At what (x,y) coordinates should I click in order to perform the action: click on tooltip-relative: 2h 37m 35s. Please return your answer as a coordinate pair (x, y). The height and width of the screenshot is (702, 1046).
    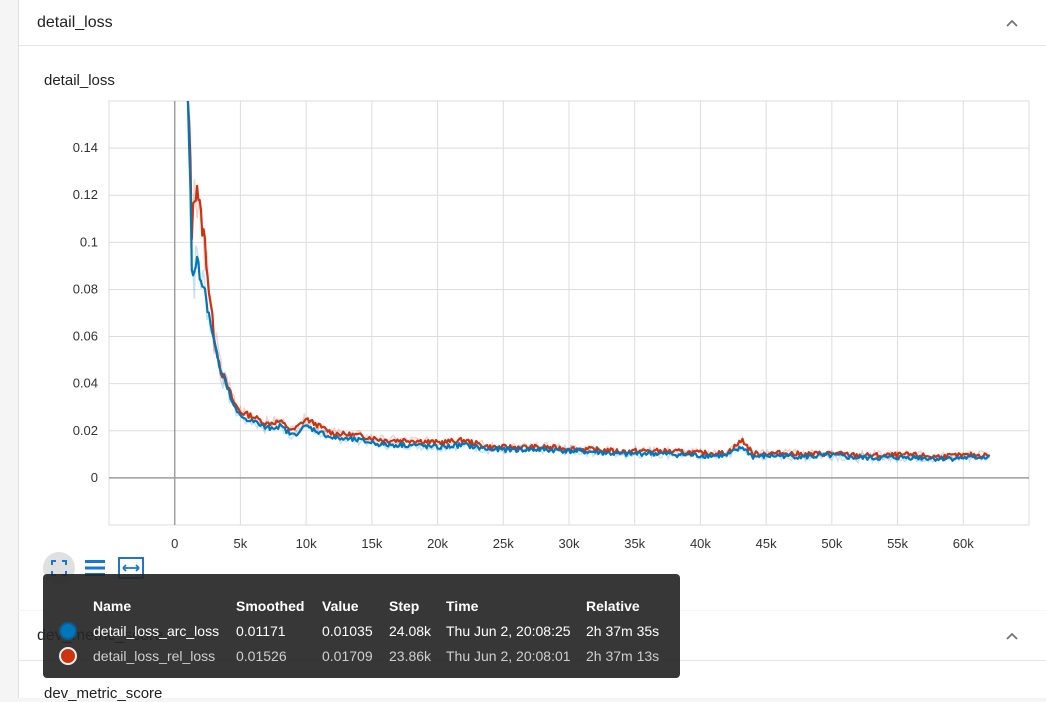
    Looking at the image, I should click on (623, 630).